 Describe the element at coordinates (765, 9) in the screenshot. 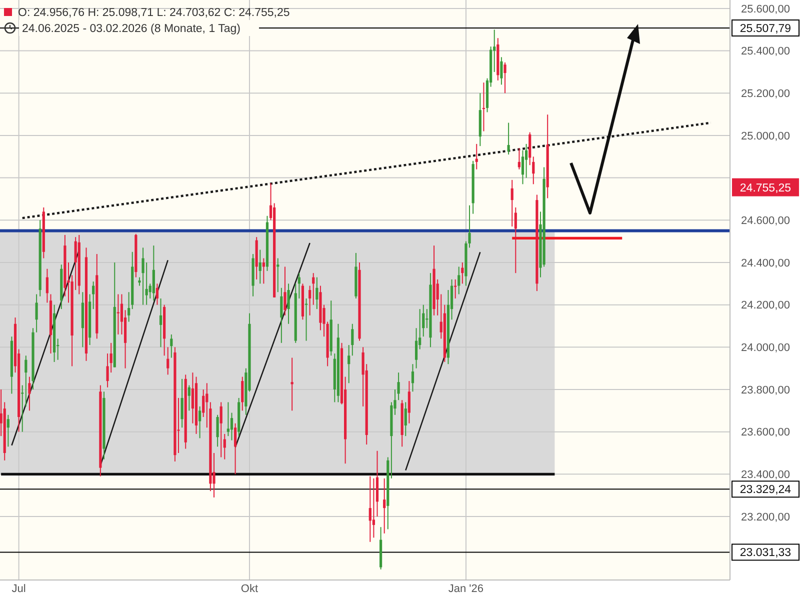

I see `y-tick-label: 25.600,00` at that location.